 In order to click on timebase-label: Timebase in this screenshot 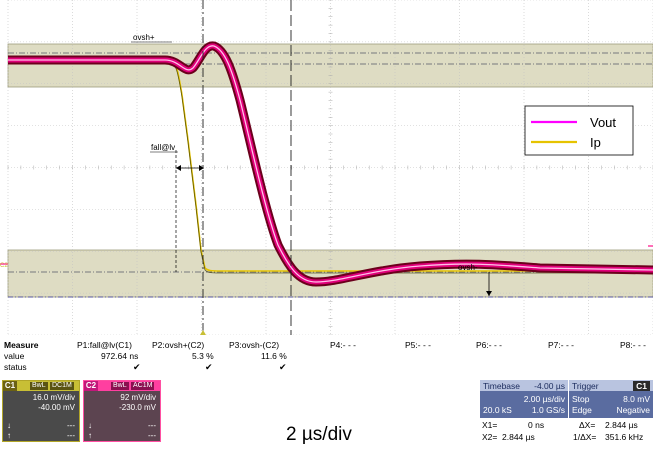, I will do `click(502, 386)`.